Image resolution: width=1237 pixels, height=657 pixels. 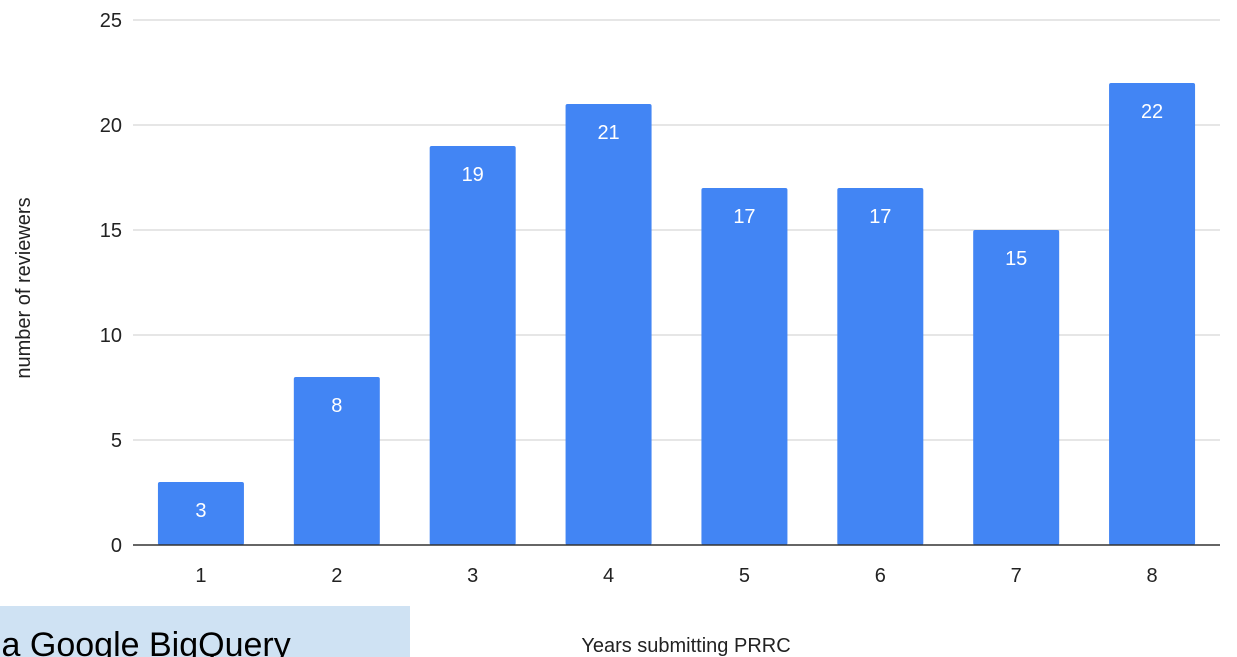 What do you see at coordinates (116, 546) in the screenshot?
I see `y-tick-label: 0` at bounding box center [116, 546].